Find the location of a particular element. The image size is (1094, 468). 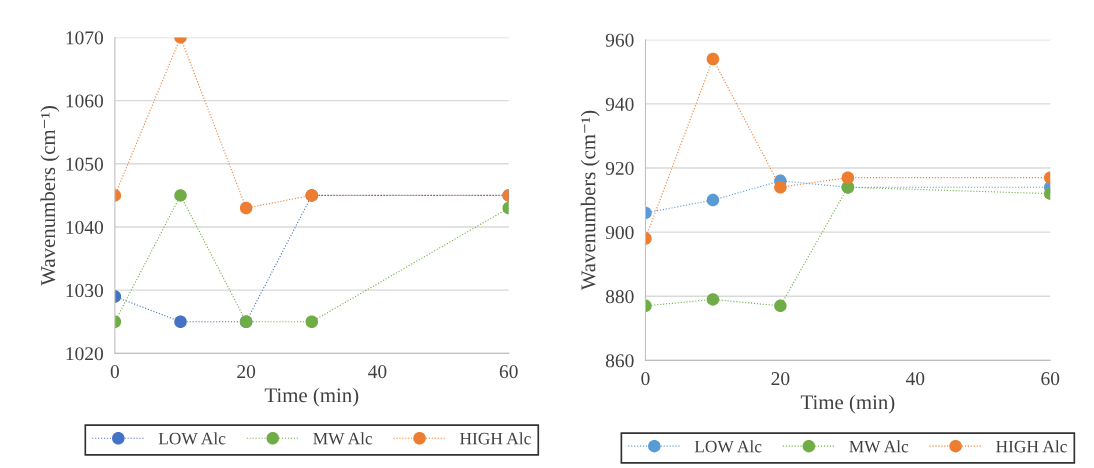

y-tick-label: 900 is located at coordinates (619, 232).